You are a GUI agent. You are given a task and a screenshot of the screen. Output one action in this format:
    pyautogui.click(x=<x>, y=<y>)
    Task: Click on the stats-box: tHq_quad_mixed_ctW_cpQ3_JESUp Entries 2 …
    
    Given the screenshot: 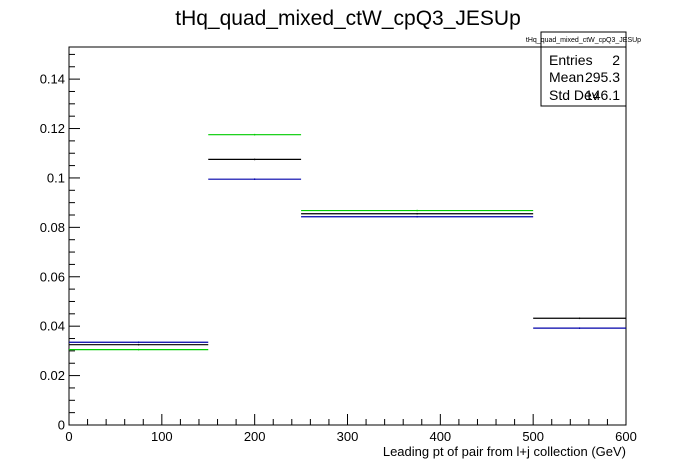 What is the action you would take?
    pyautogui.click(x=583, y=69)
    